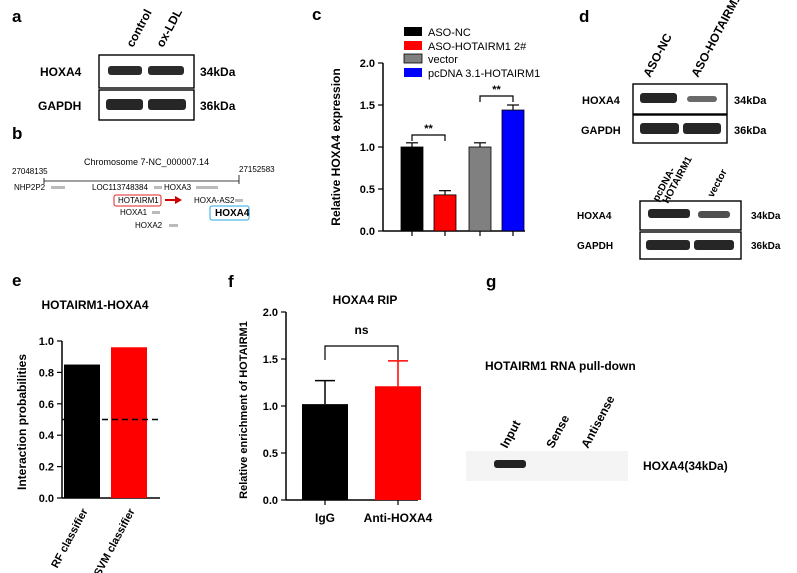 The image size is (797, 573). What do you see at coordinates (270, 360) in the screenshot?
I see `y-tick-label: 1.5` at bounding box center [270, 360].